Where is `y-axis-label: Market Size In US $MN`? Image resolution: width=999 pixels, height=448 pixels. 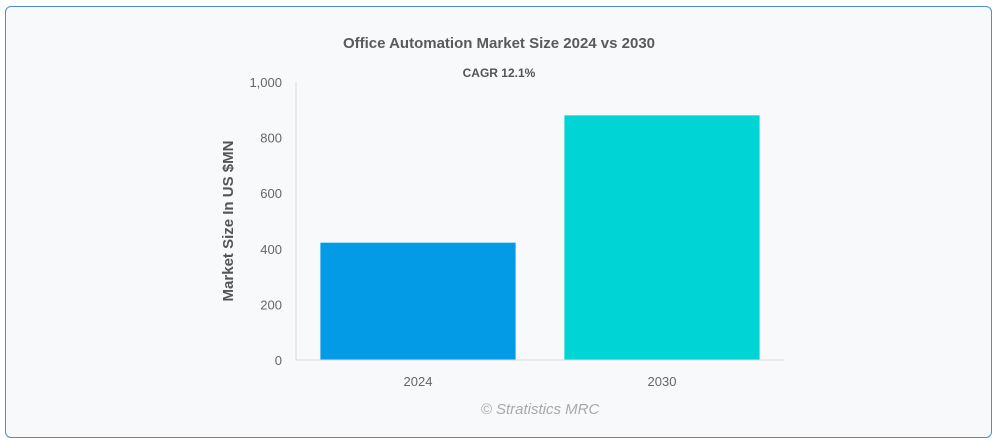
y-axis-label: Market Size In US $MN is located at coordinates (228, 221).